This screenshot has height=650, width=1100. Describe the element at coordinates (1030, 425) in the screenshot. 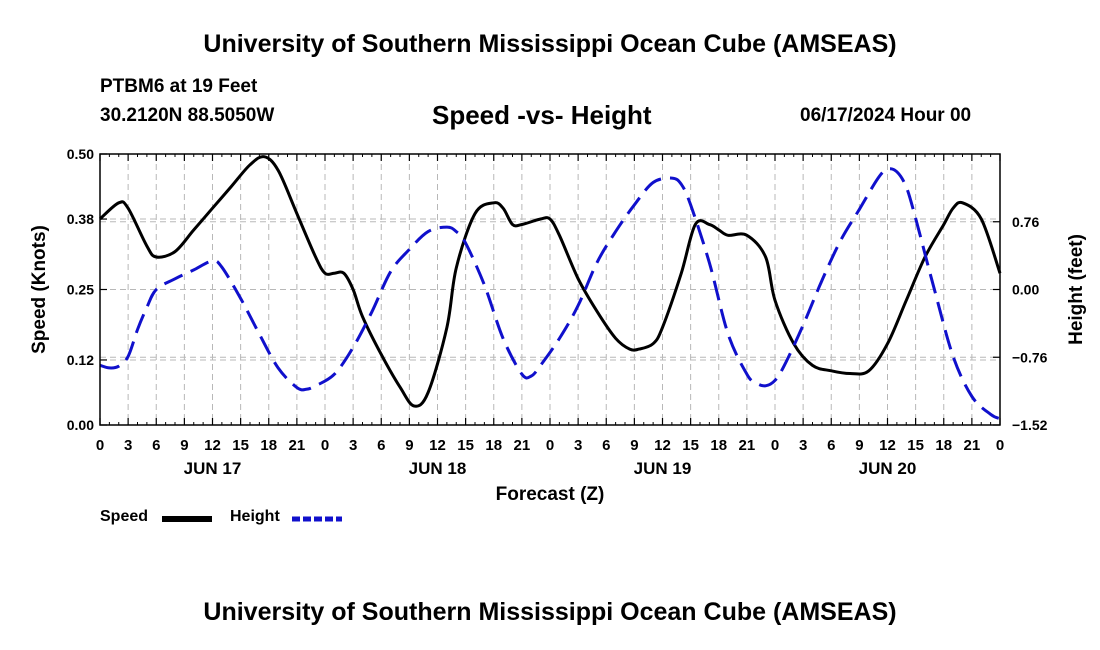

I see `y-right-tick-label: −1.52` at that location.